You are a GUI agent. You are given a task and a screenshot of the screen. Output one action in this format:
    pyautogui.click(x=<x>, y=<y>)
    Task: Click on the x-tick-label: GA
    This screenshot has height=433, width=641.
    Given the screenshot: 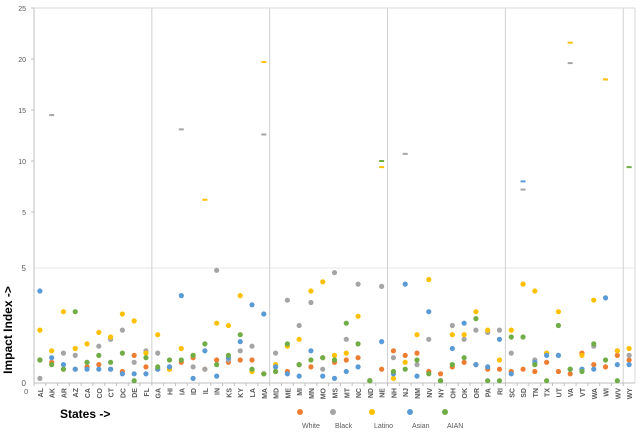 What is the action you would take?
    pyautogui.click(x=159, y=393)
    